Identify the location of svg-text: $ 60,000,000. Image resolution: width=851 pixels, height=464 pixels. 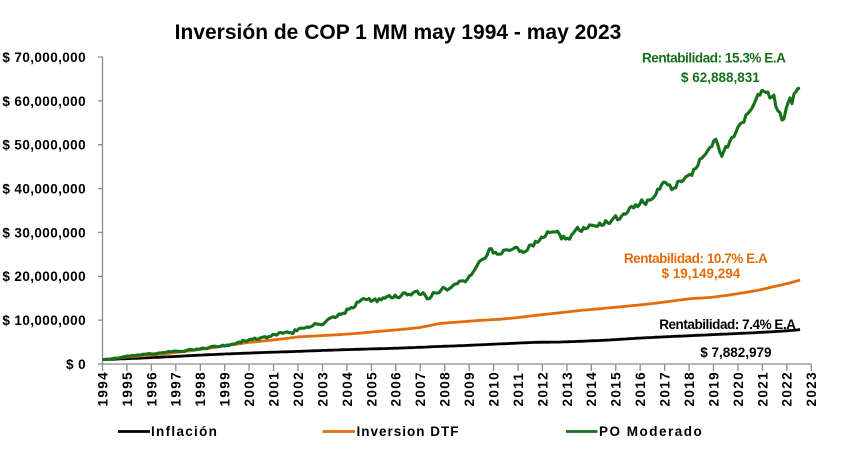
(44, 101).